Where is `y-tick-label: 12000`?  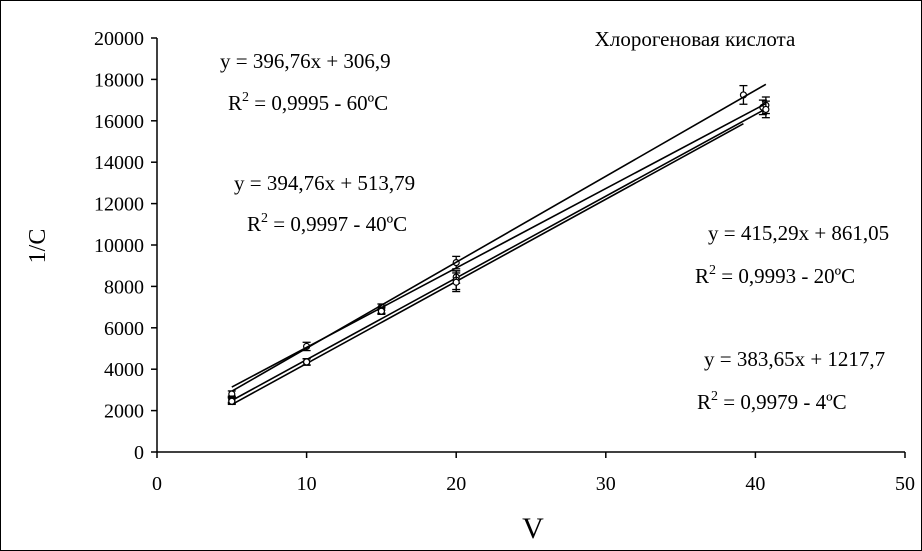 y-tick-label: 12000 is located at coordinates (119, 205).